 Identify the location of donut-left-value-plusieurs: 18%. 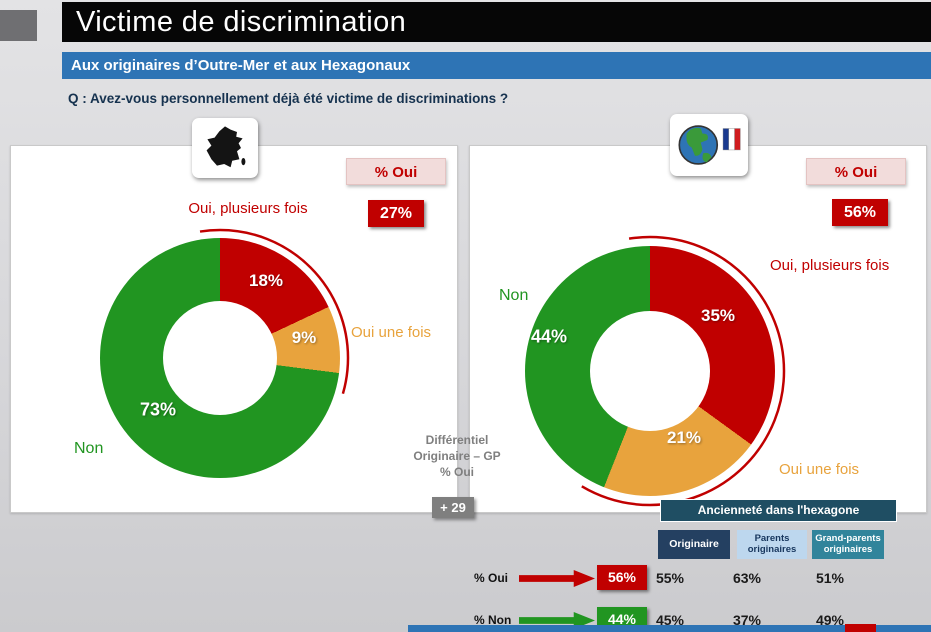
(266, 280).